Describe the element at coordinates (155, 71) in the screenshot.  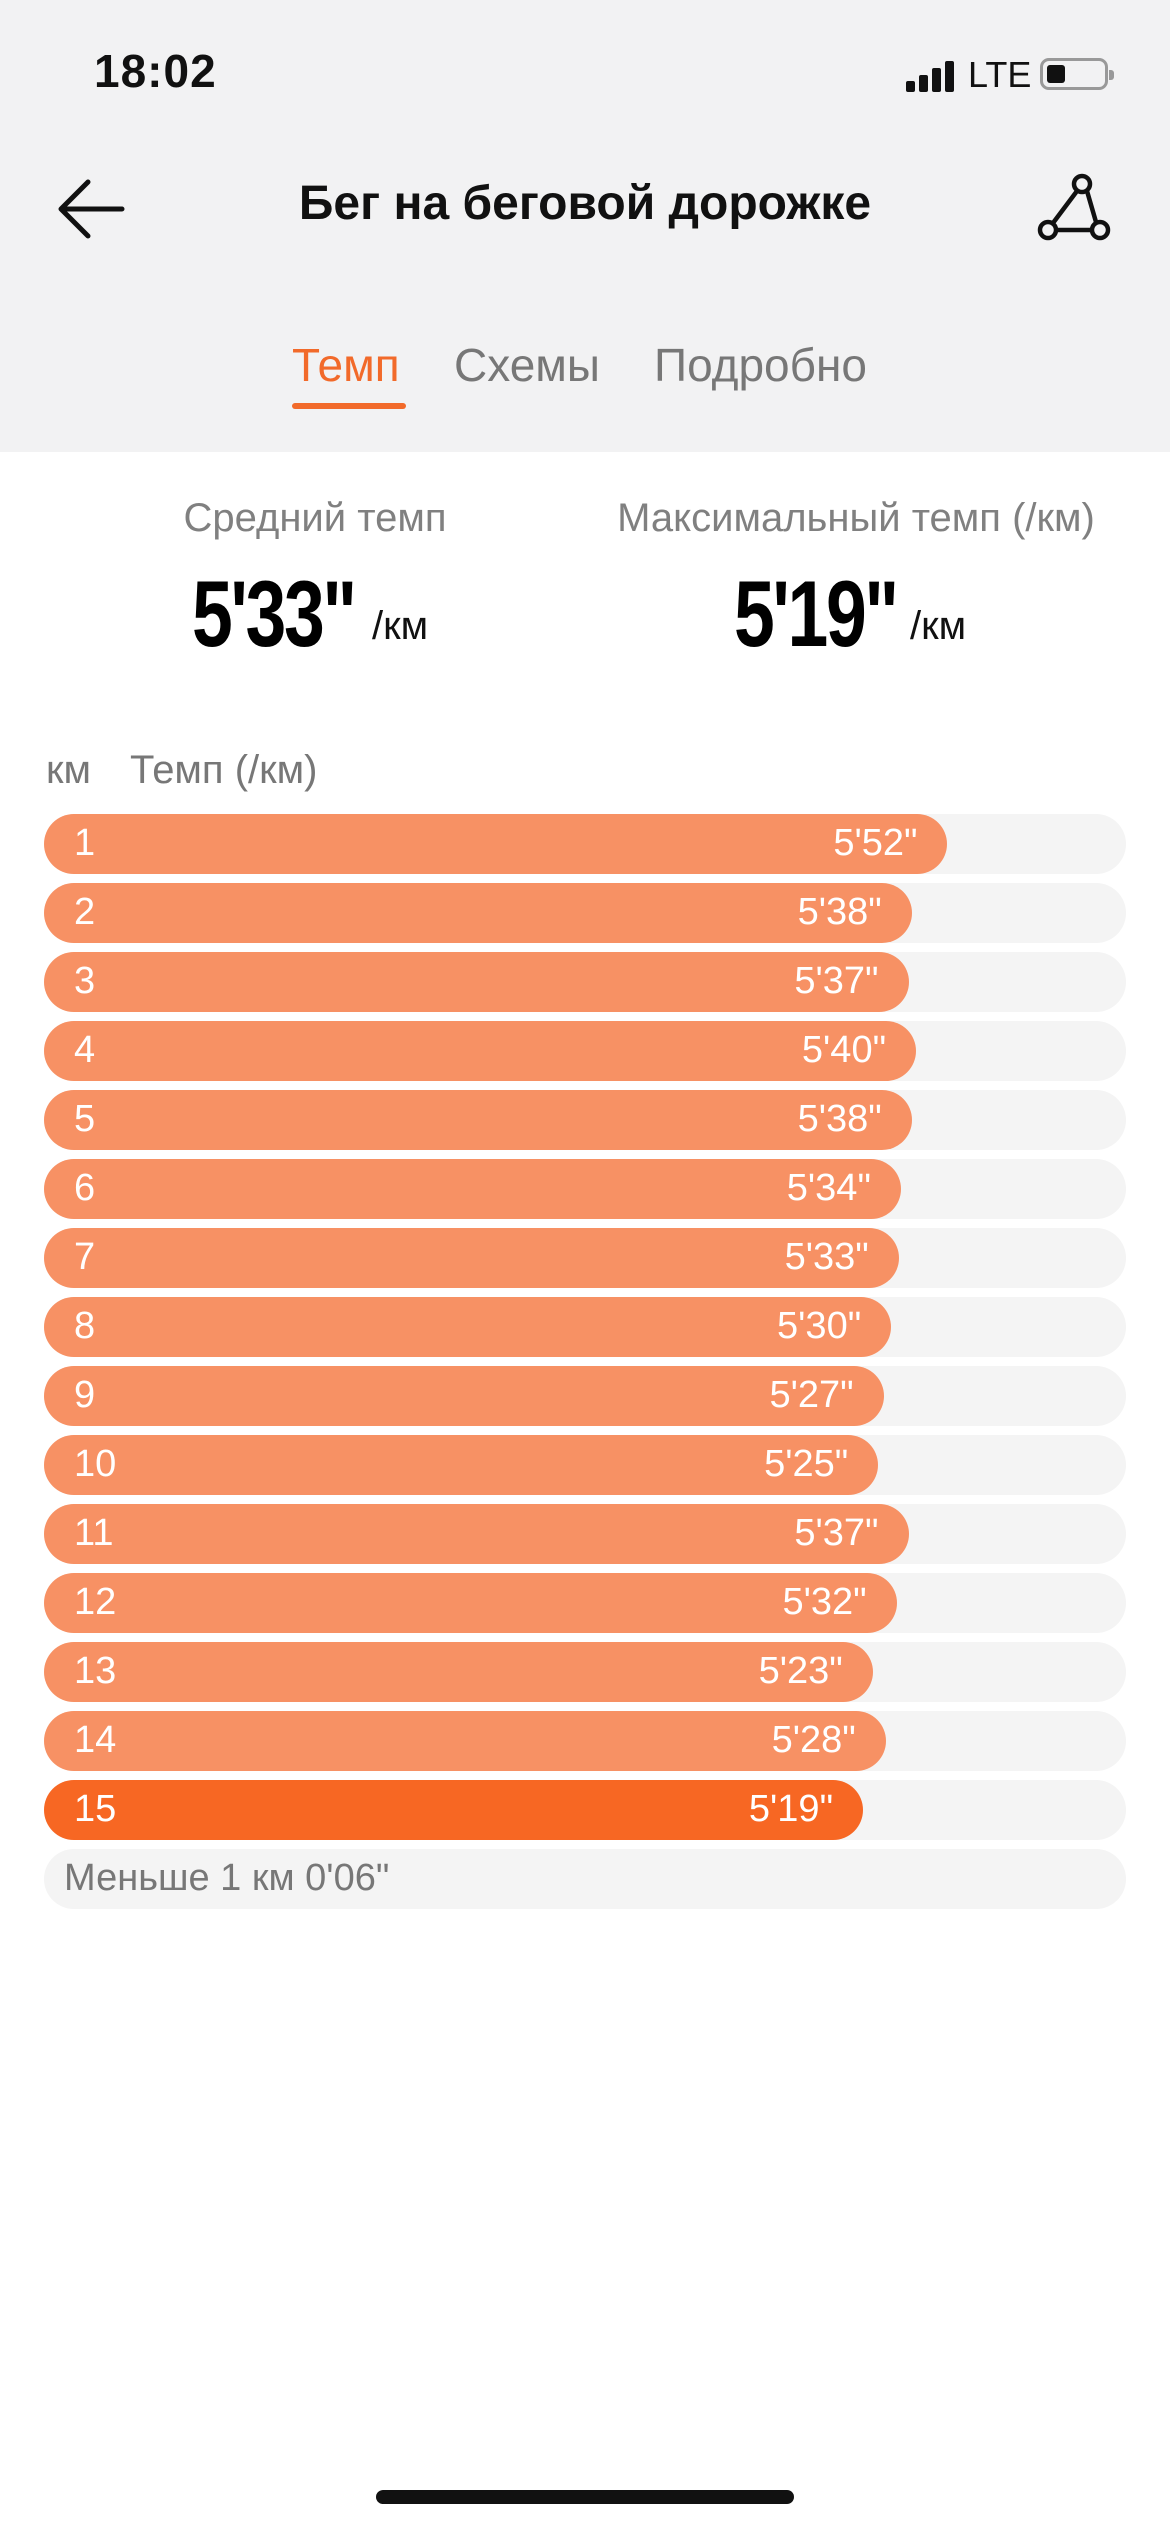
I see `status-time: 18:02` at that location.